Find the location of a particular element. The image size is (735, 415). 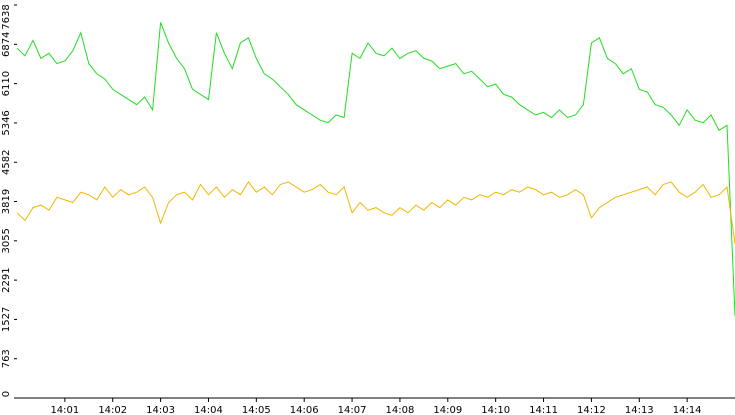

y-tick-label: 1527 is located at coordinates (6, 319).